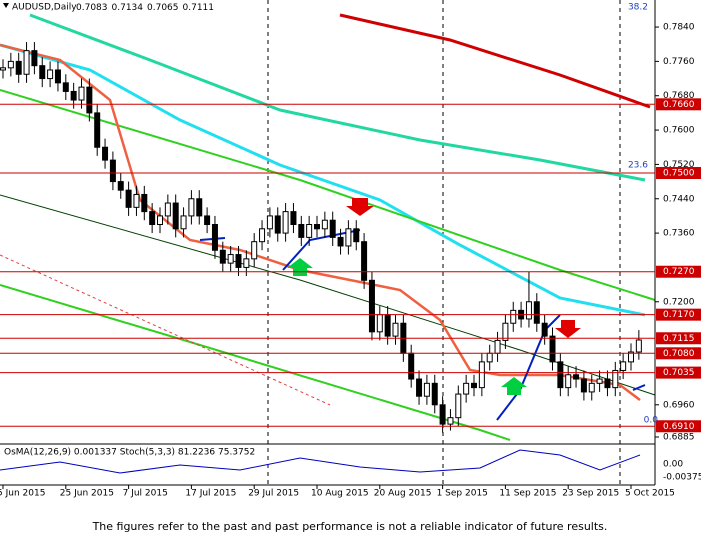 The height and width of the screenshot is (552, 701). I want to click on x-tick-label: 25 Jun 2015, so click(87, 494).